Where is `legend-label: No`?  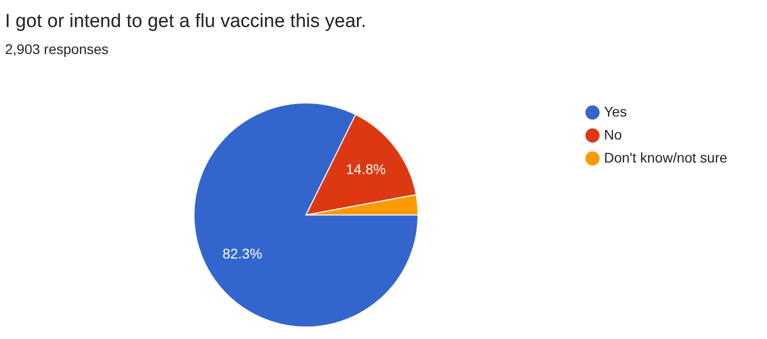 legend-label: No is located at coordinates (613, 134).